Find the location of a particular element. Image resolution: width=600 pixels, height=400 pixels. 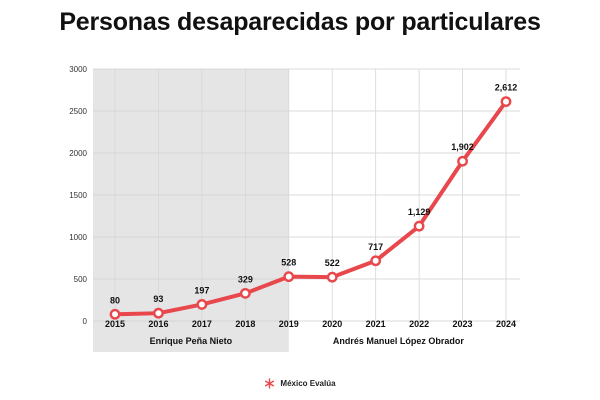

data-label-2015: 80 is located at coordinates (115, 300).